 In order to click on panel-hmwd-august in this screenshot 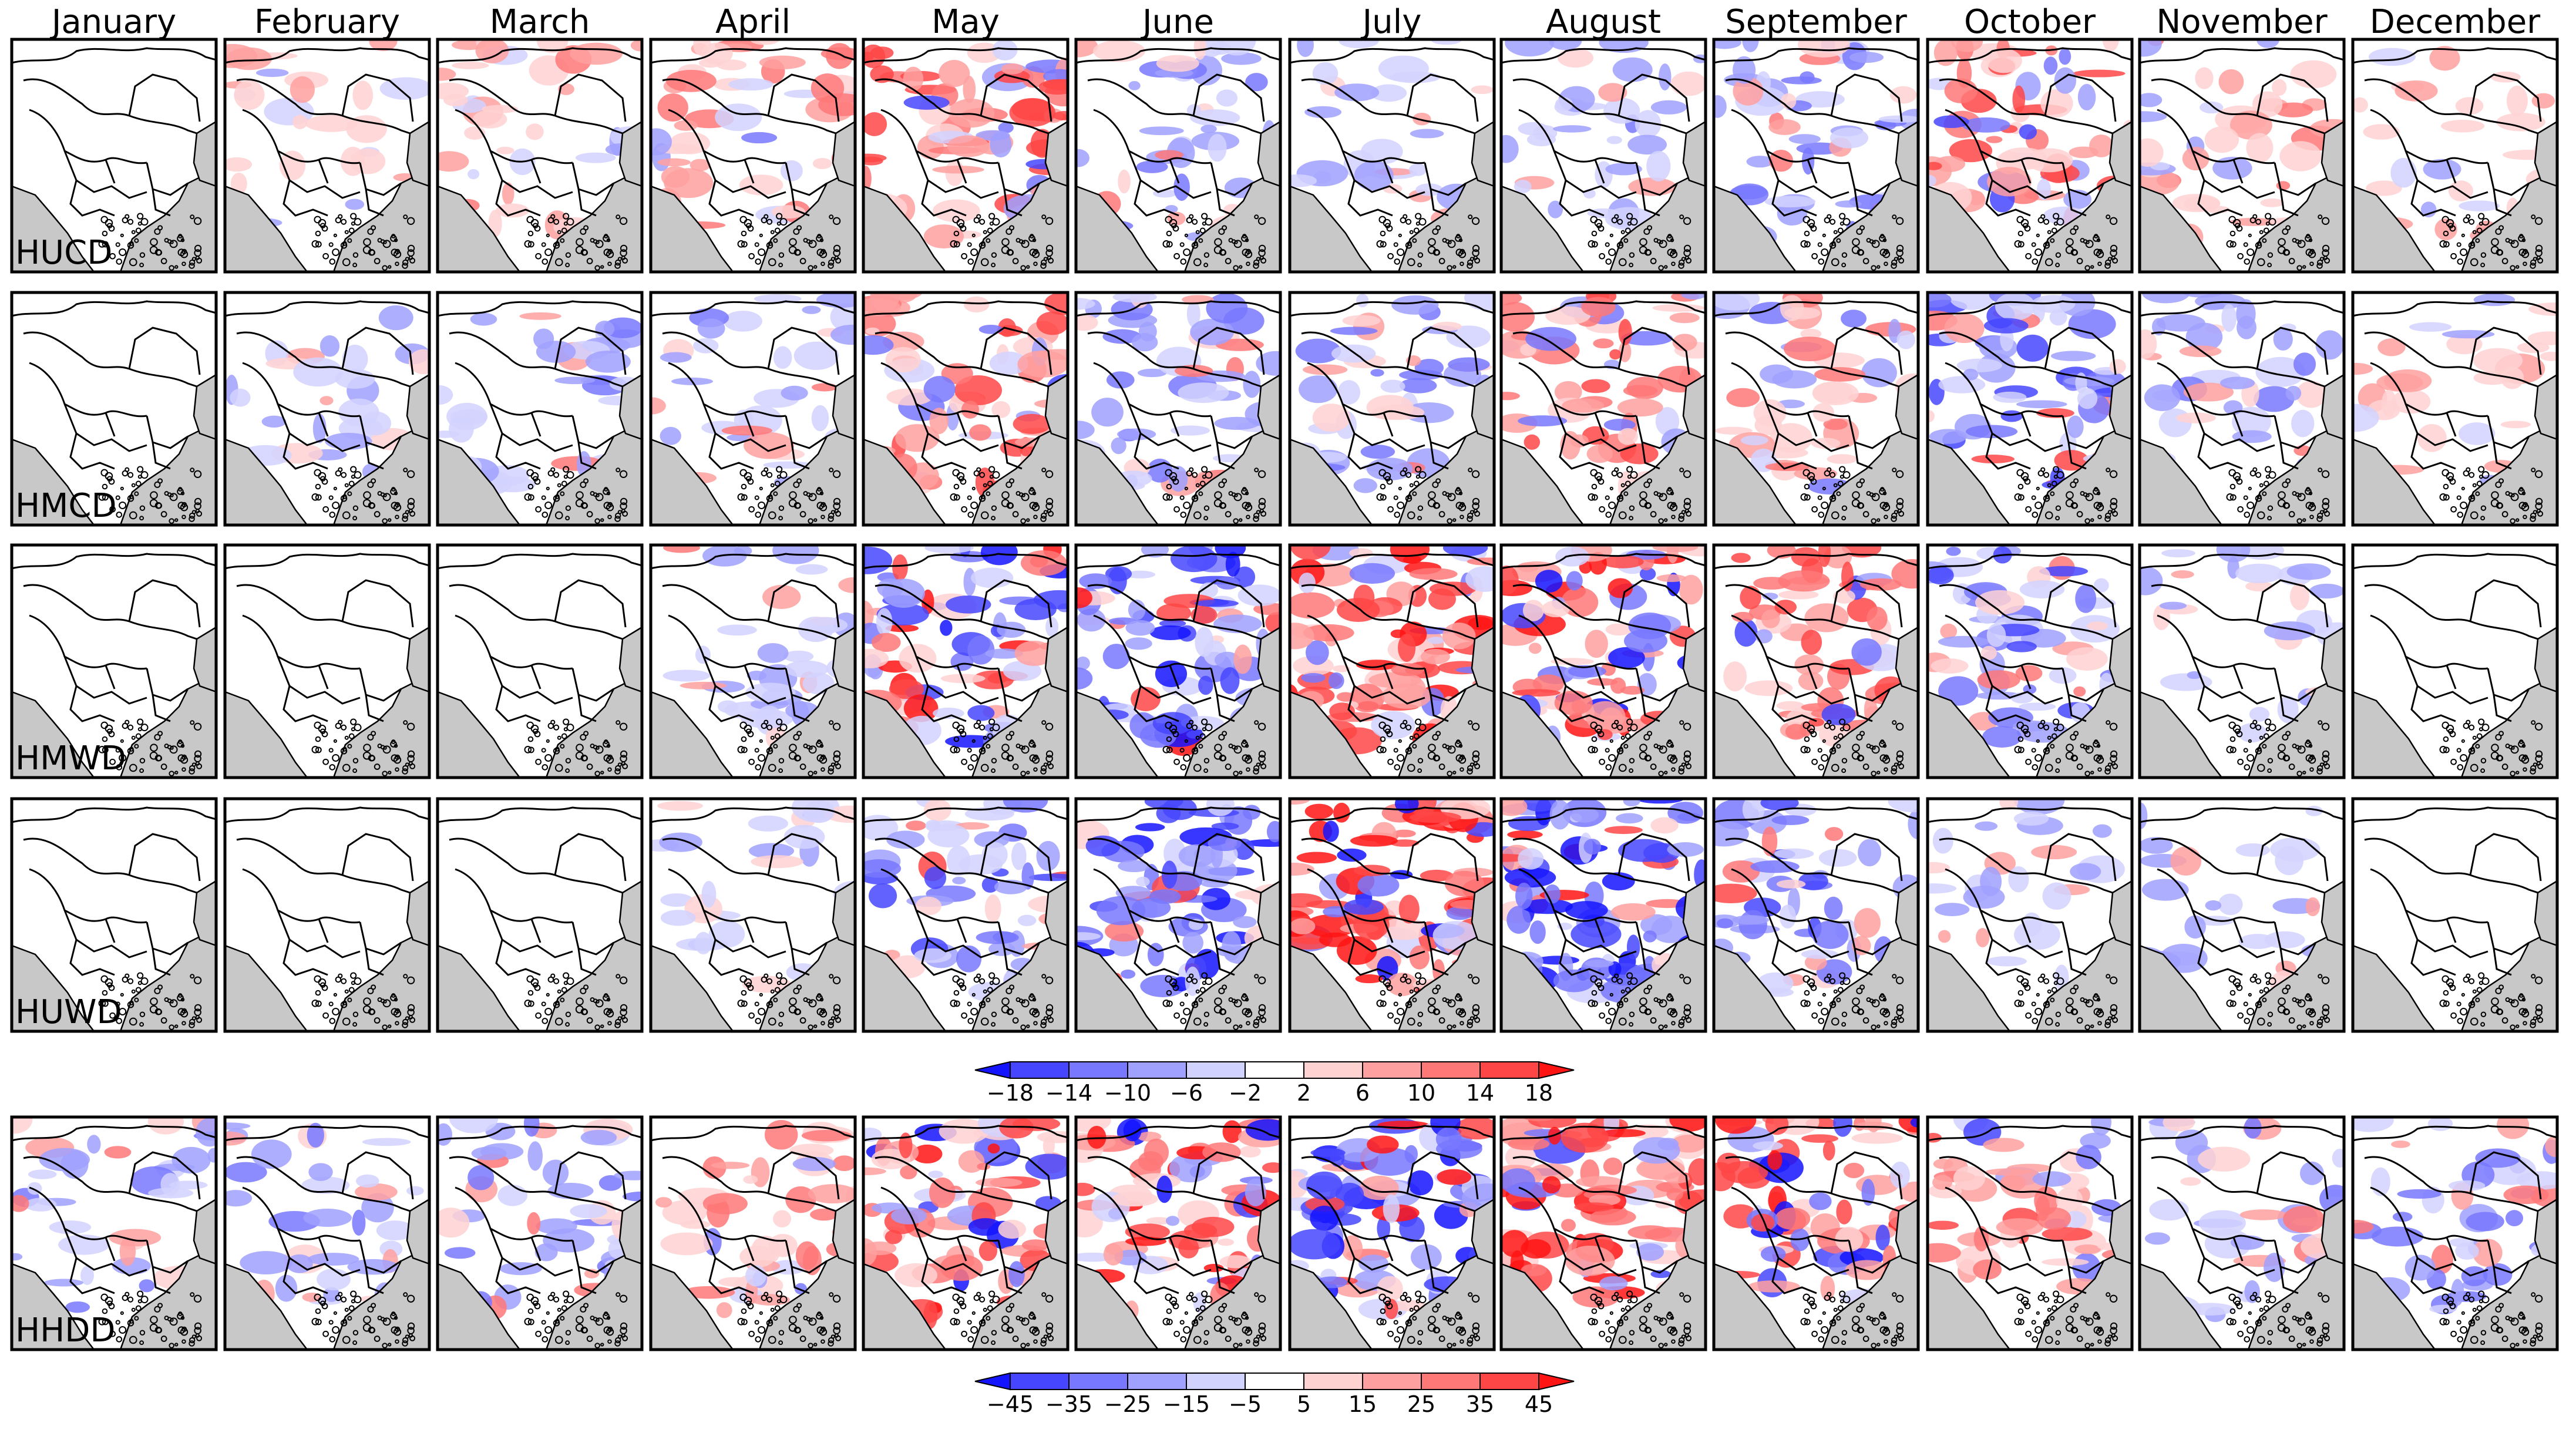, I will do `click(1603, 661)`.